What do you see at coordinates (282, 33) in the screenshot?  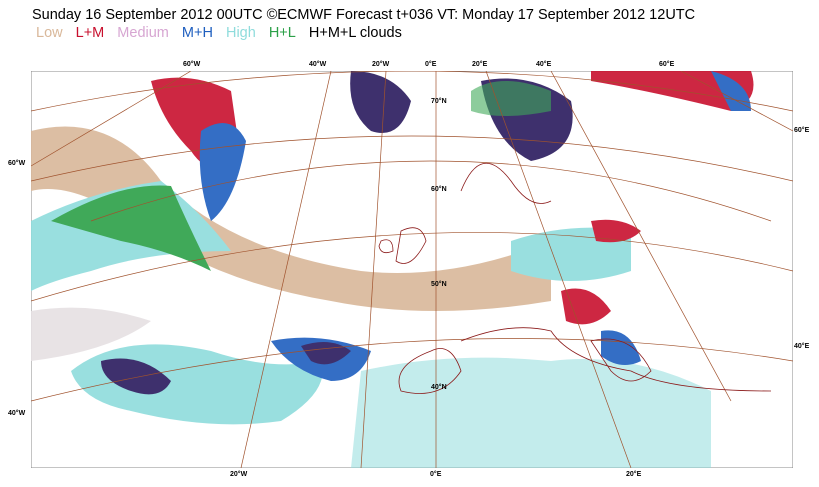 I see `legend-high-low: H+L` at bounding box center [282, 33].